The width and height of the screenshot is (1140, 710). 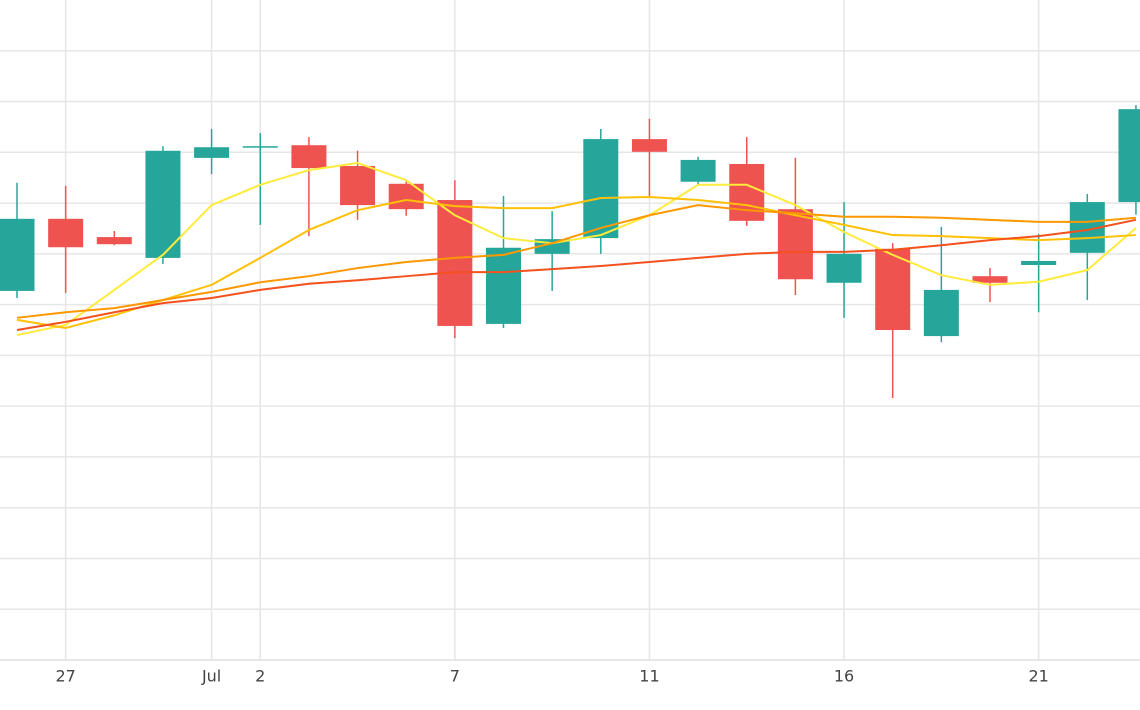 I want to click on x-tick-label: 16, so click(x=844, y=676).